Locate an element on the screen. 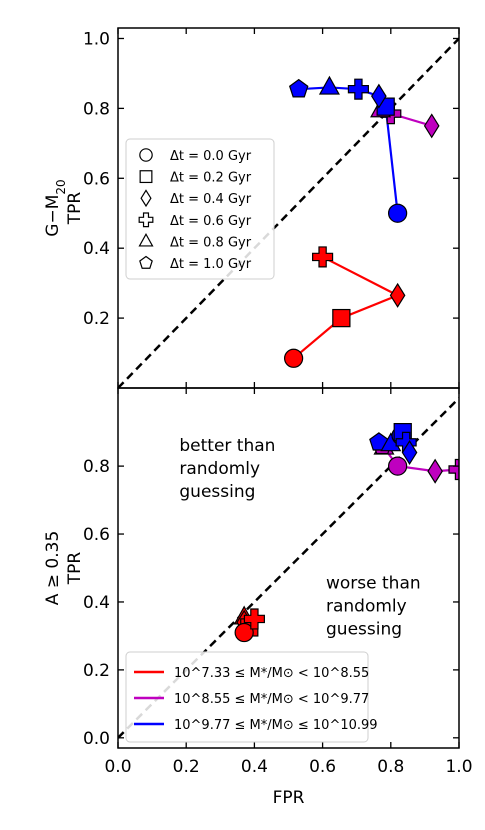 This screenshot has width=485, height=830. legend-pentagon-icon is located at coordinates (146, 262).